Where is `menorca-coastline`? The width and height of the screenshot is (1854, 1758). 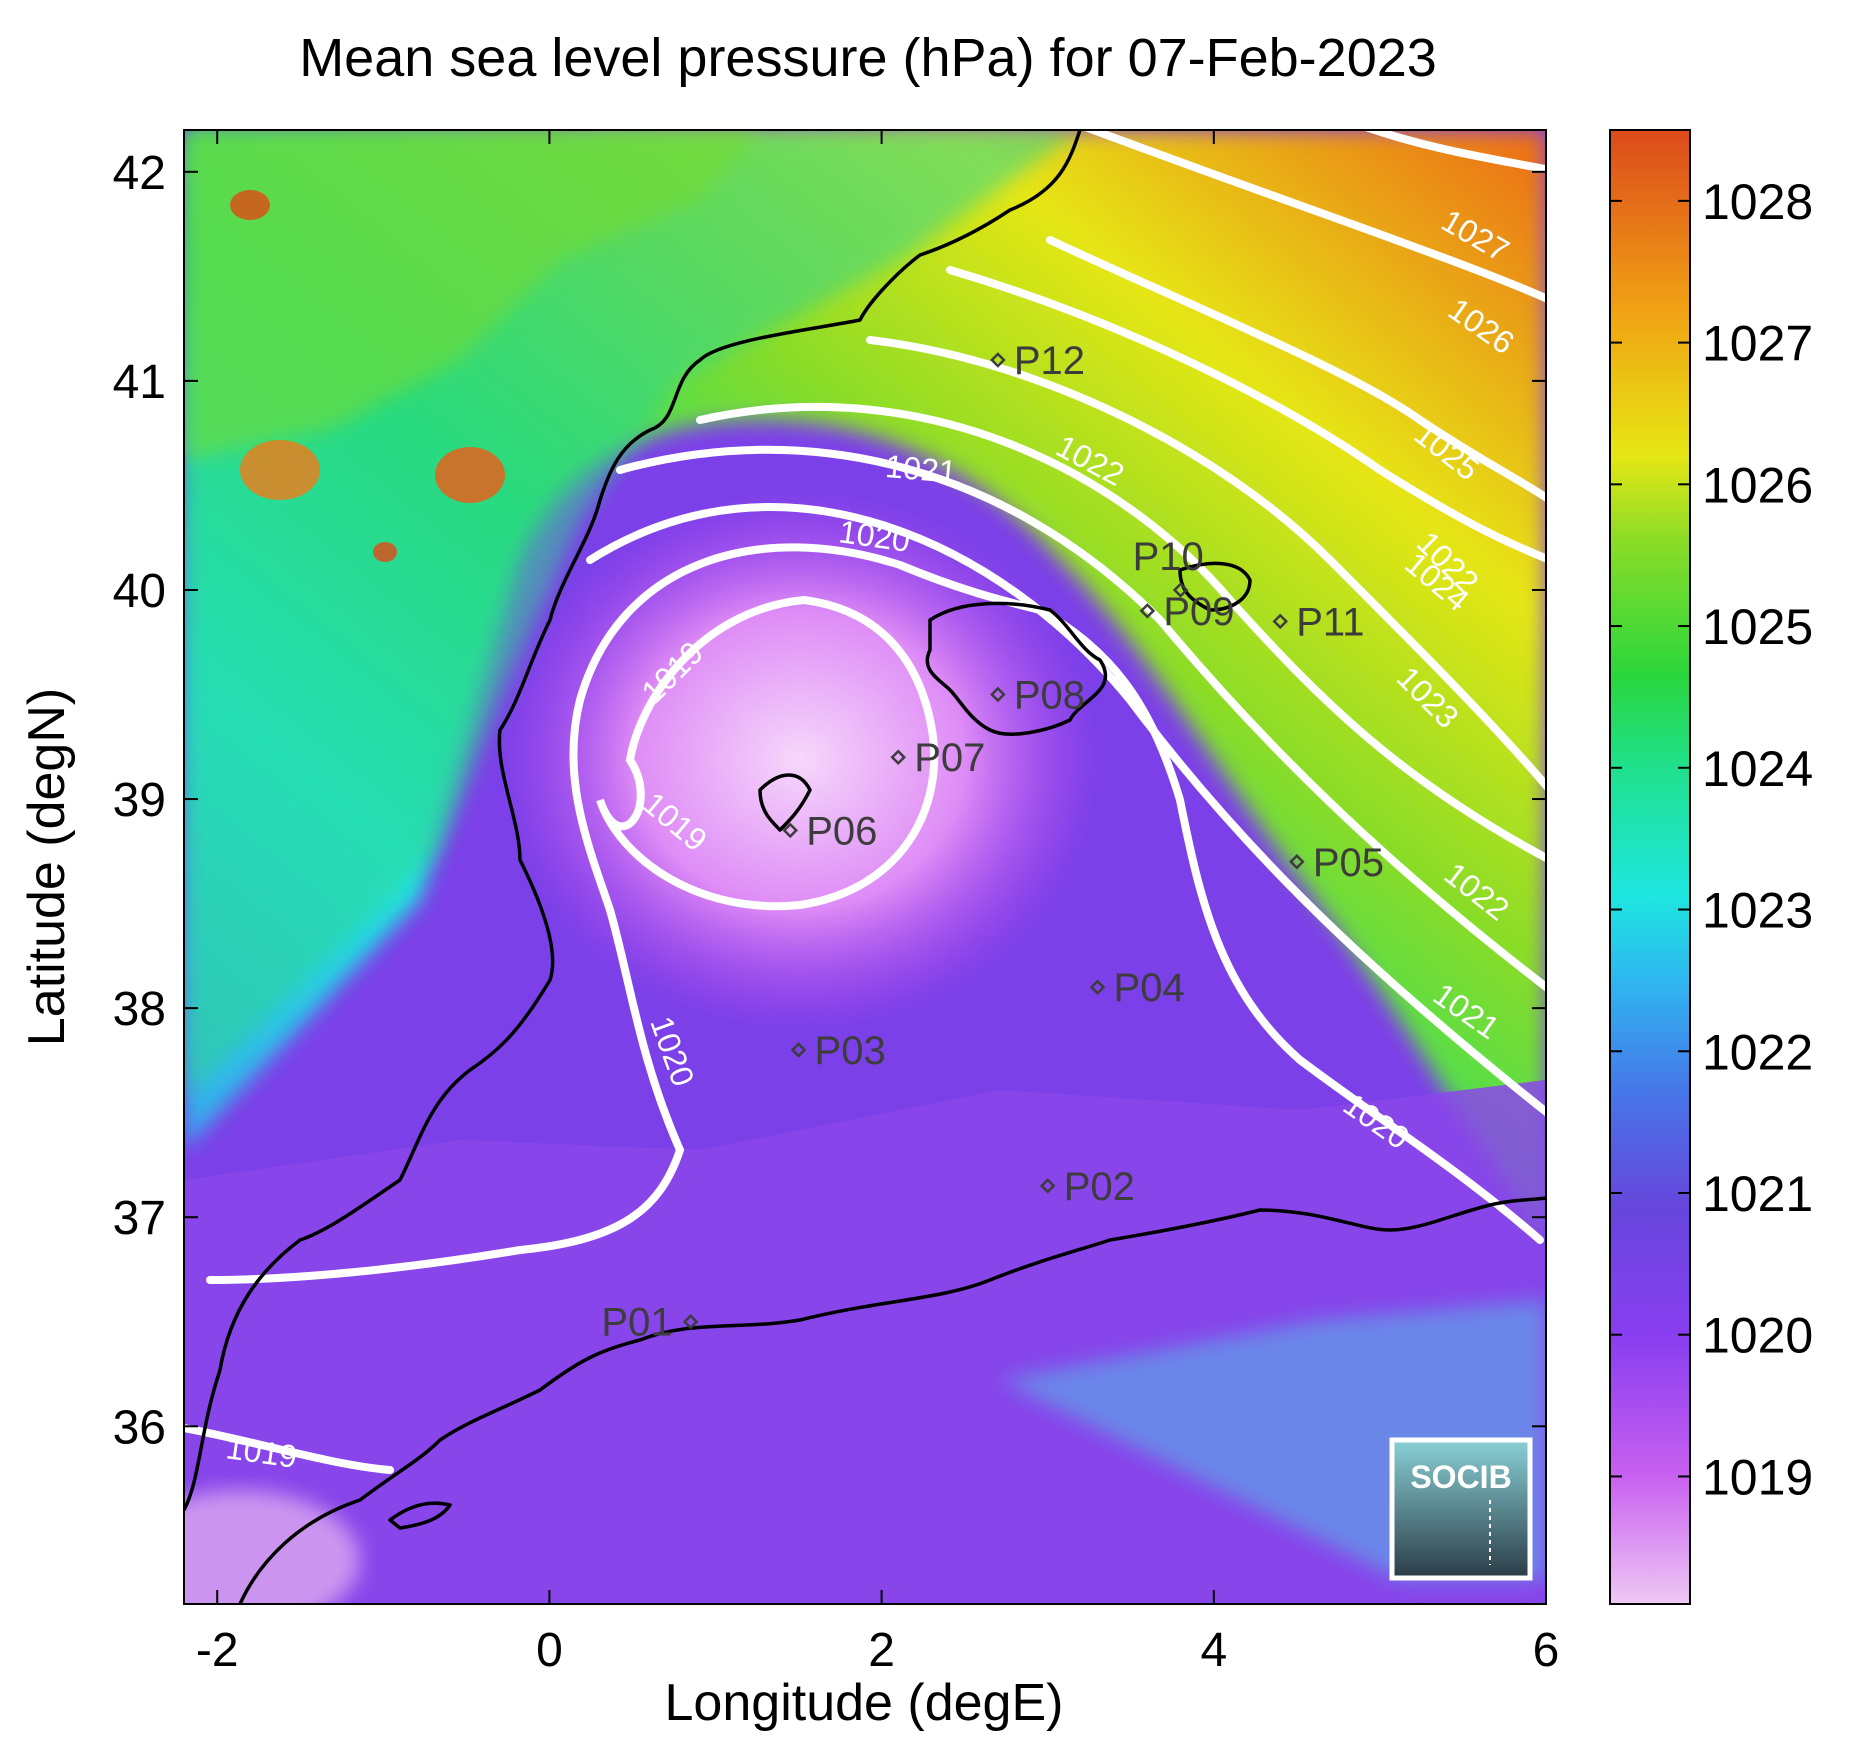 menorca-coastline is located at coordinates (1215, 586).